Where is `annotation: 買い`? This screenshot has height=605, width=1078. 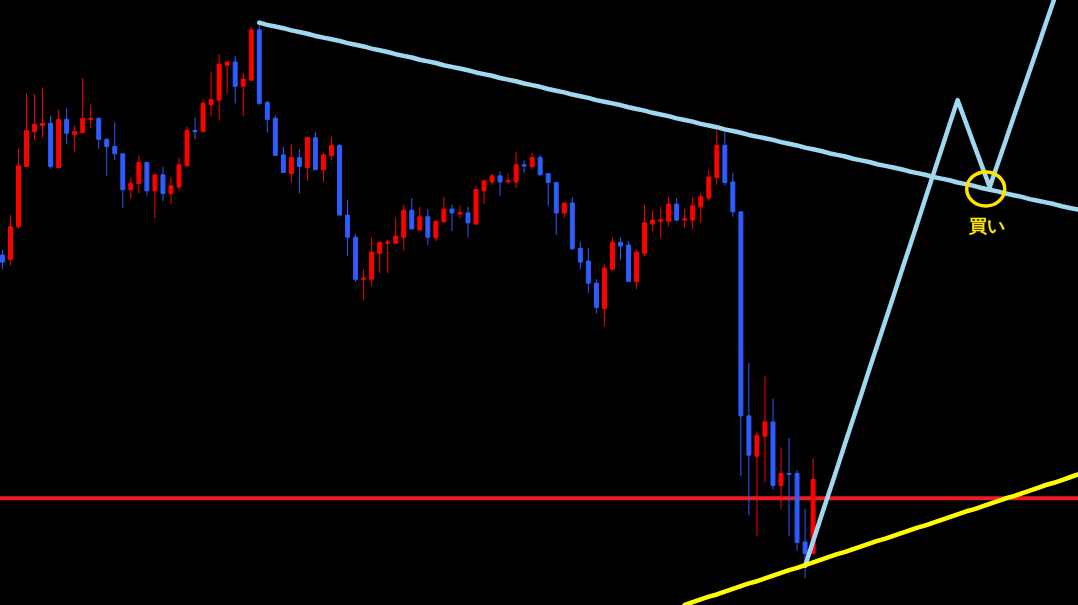 annotation: 買い is located at coordinates (986, 225).